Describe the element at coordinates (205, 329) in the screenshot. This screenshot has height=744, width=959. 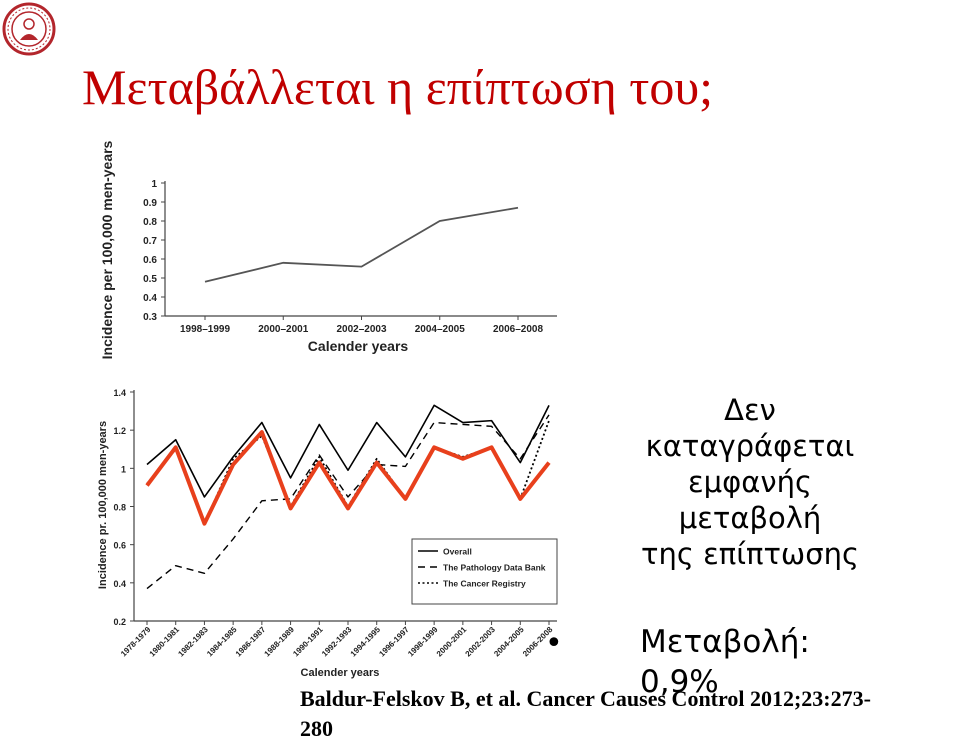
I see `chart1-x-tick-label: 1998–1999` at that location.